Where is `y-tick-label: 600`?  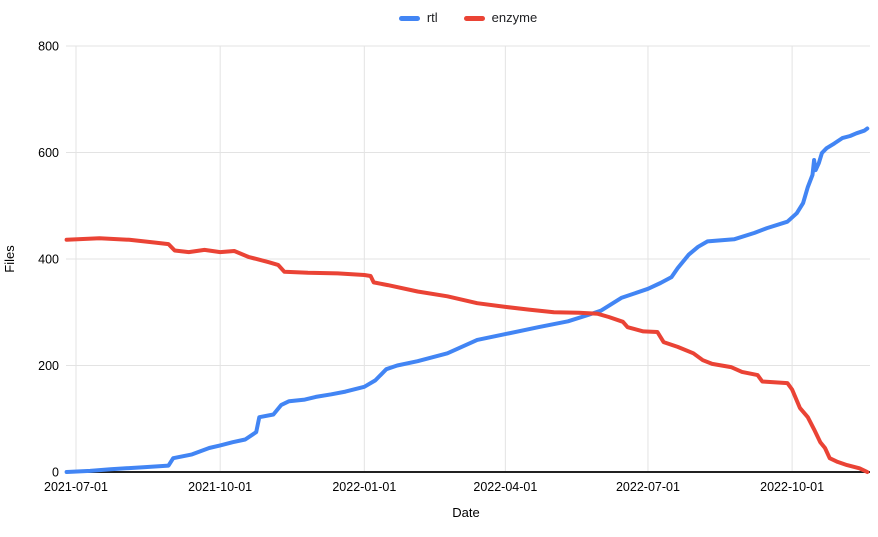
y-tick-label: 600 is located at coordinates (48, 153).